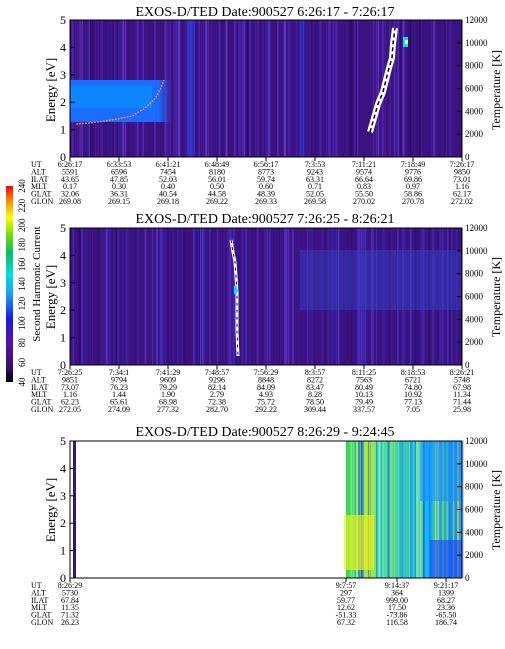 This screenshot has height=649, width=505. Describe the element at coordinates (70, 409) in the screenshot. I see `table-cell: 272.05` at that location.